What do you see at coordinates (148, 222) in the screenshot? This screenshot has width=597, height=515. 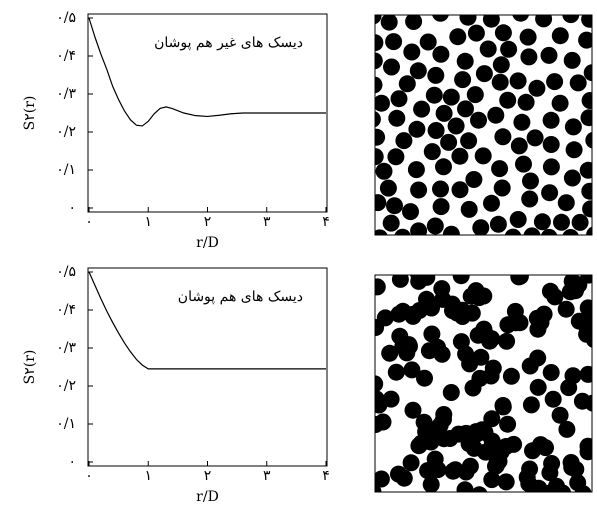 I see `x-tick-label: ۱` at bounding box center [148, 222].